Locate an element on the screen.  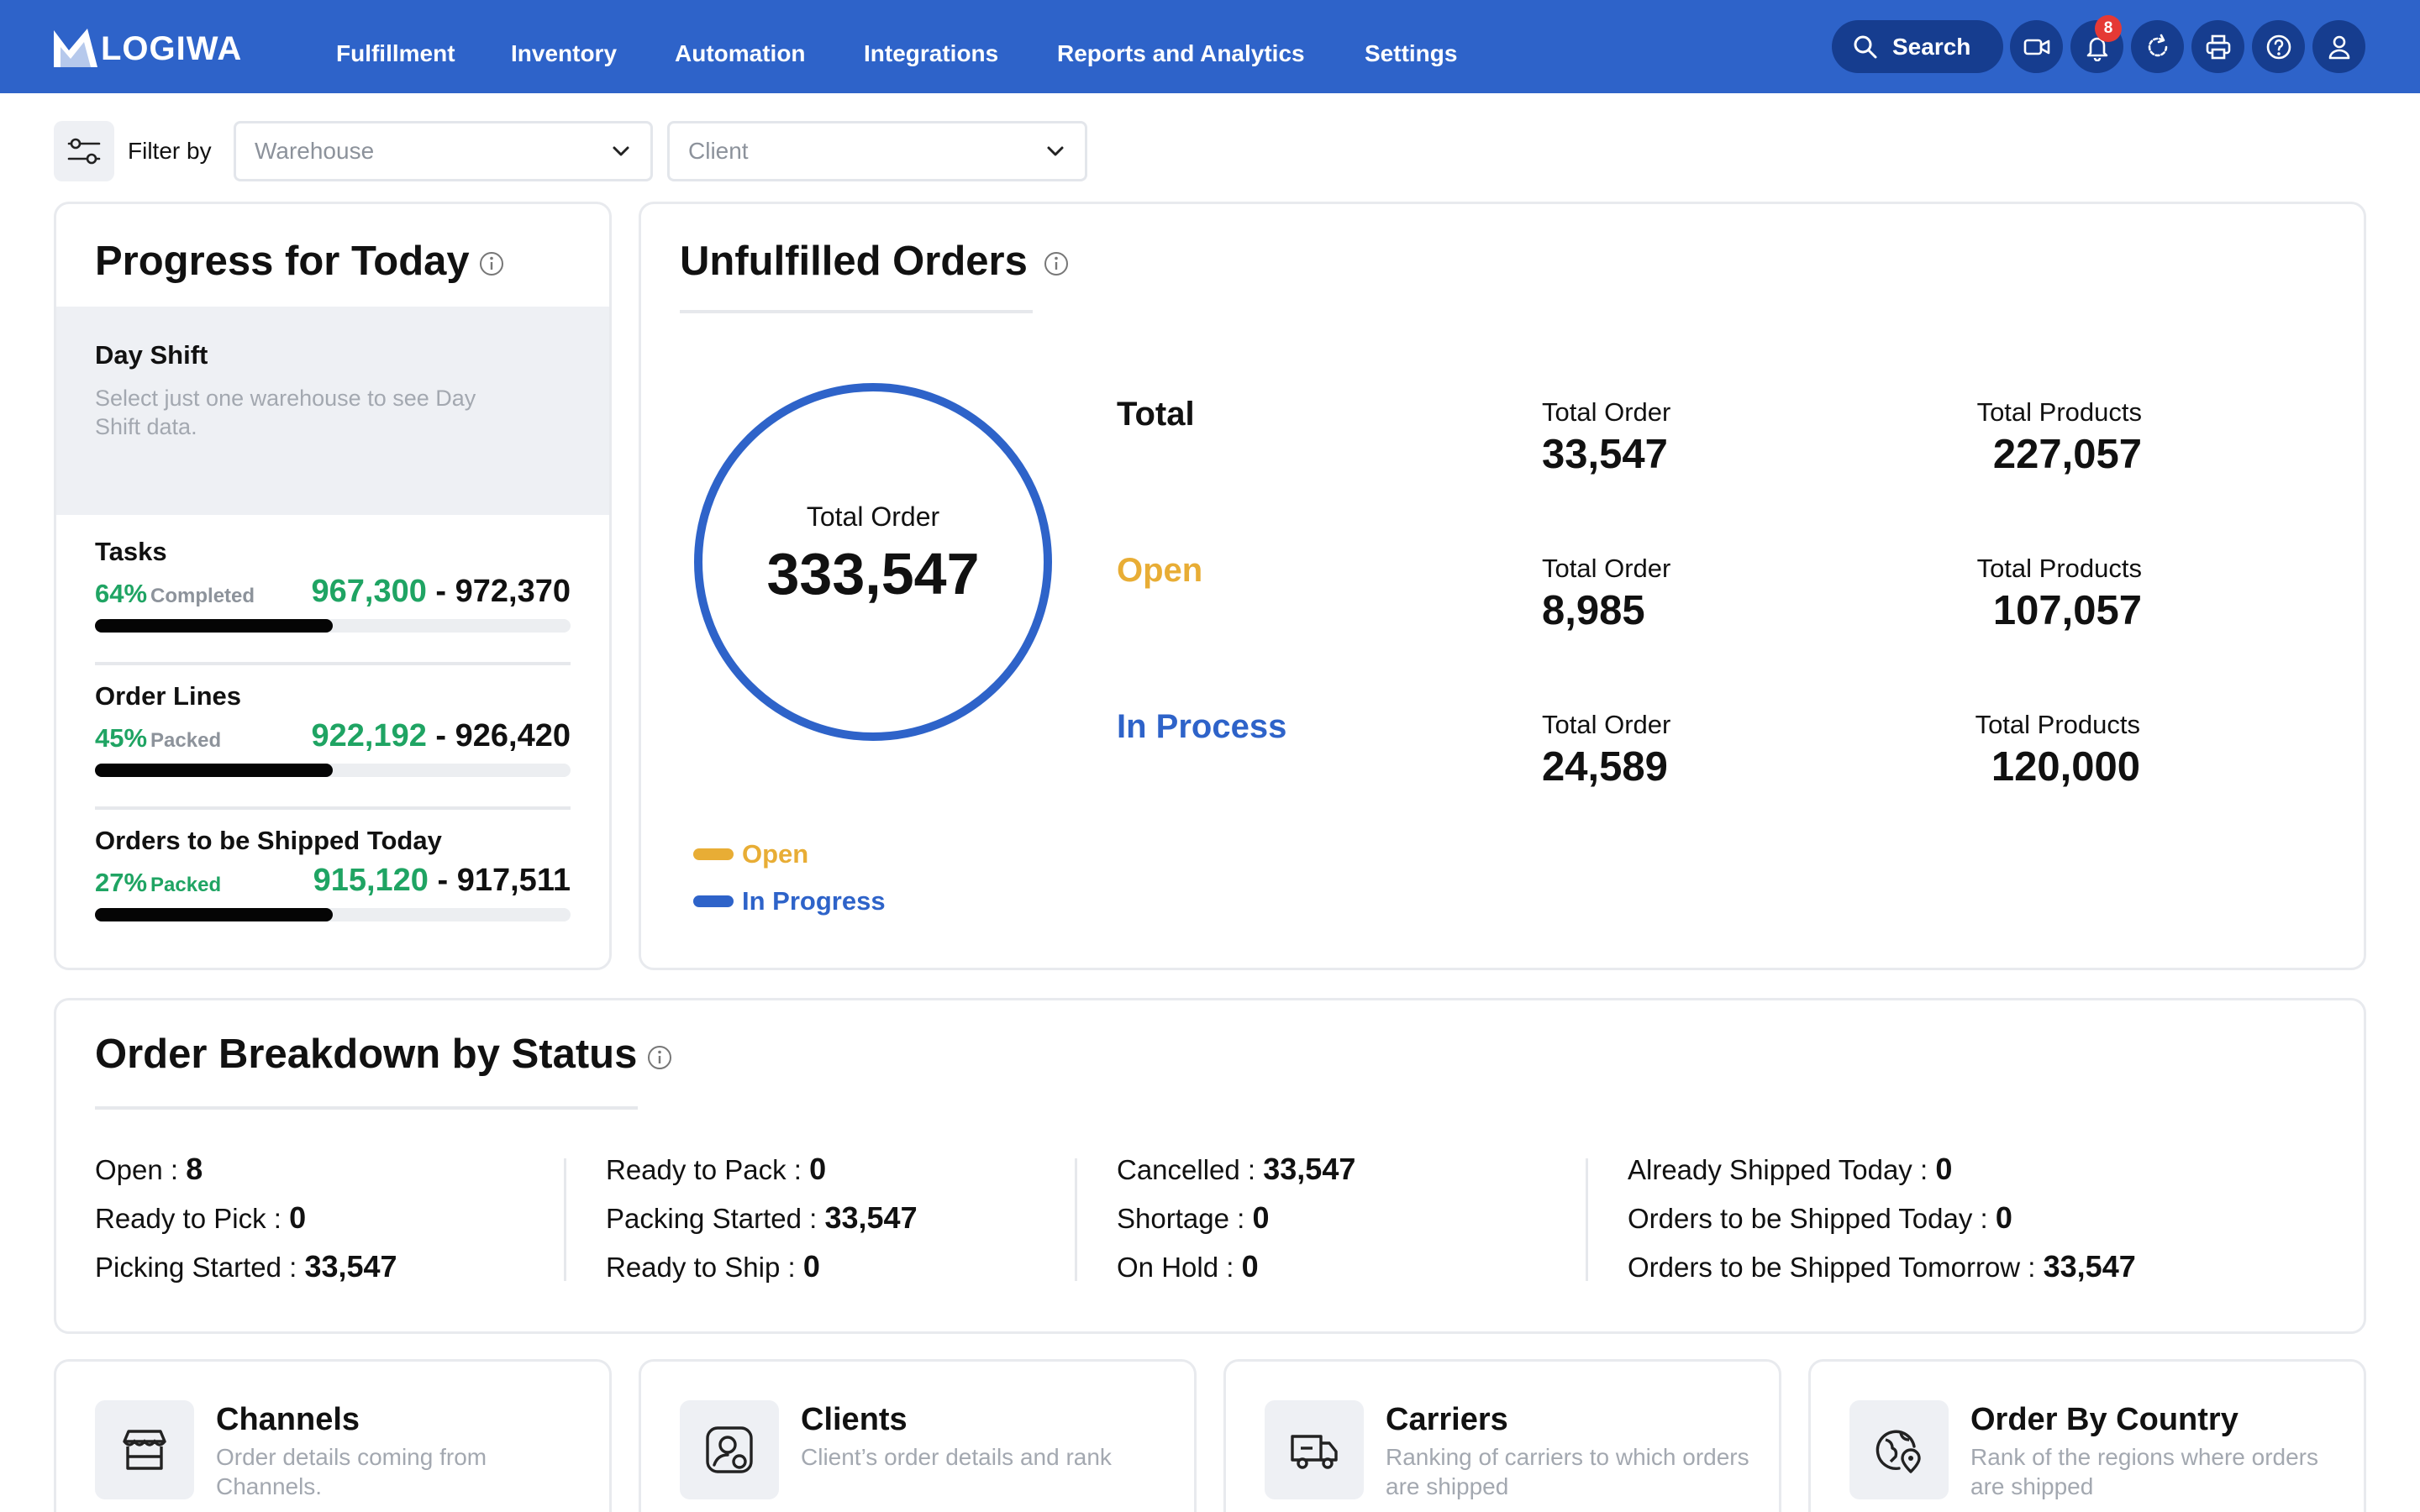
notifications-button: 8 is located at coordinates (2096, 44).